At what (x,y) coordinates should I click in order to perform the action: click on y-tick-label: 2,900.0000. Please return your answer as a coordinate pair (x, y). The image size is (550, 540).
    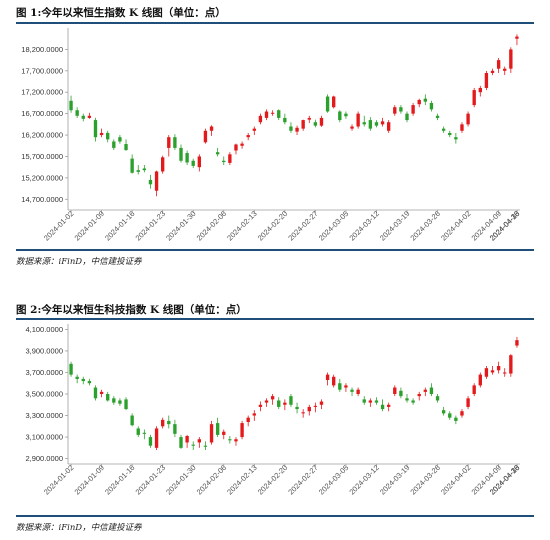
    Looking at the image, I should click on (44, 458).